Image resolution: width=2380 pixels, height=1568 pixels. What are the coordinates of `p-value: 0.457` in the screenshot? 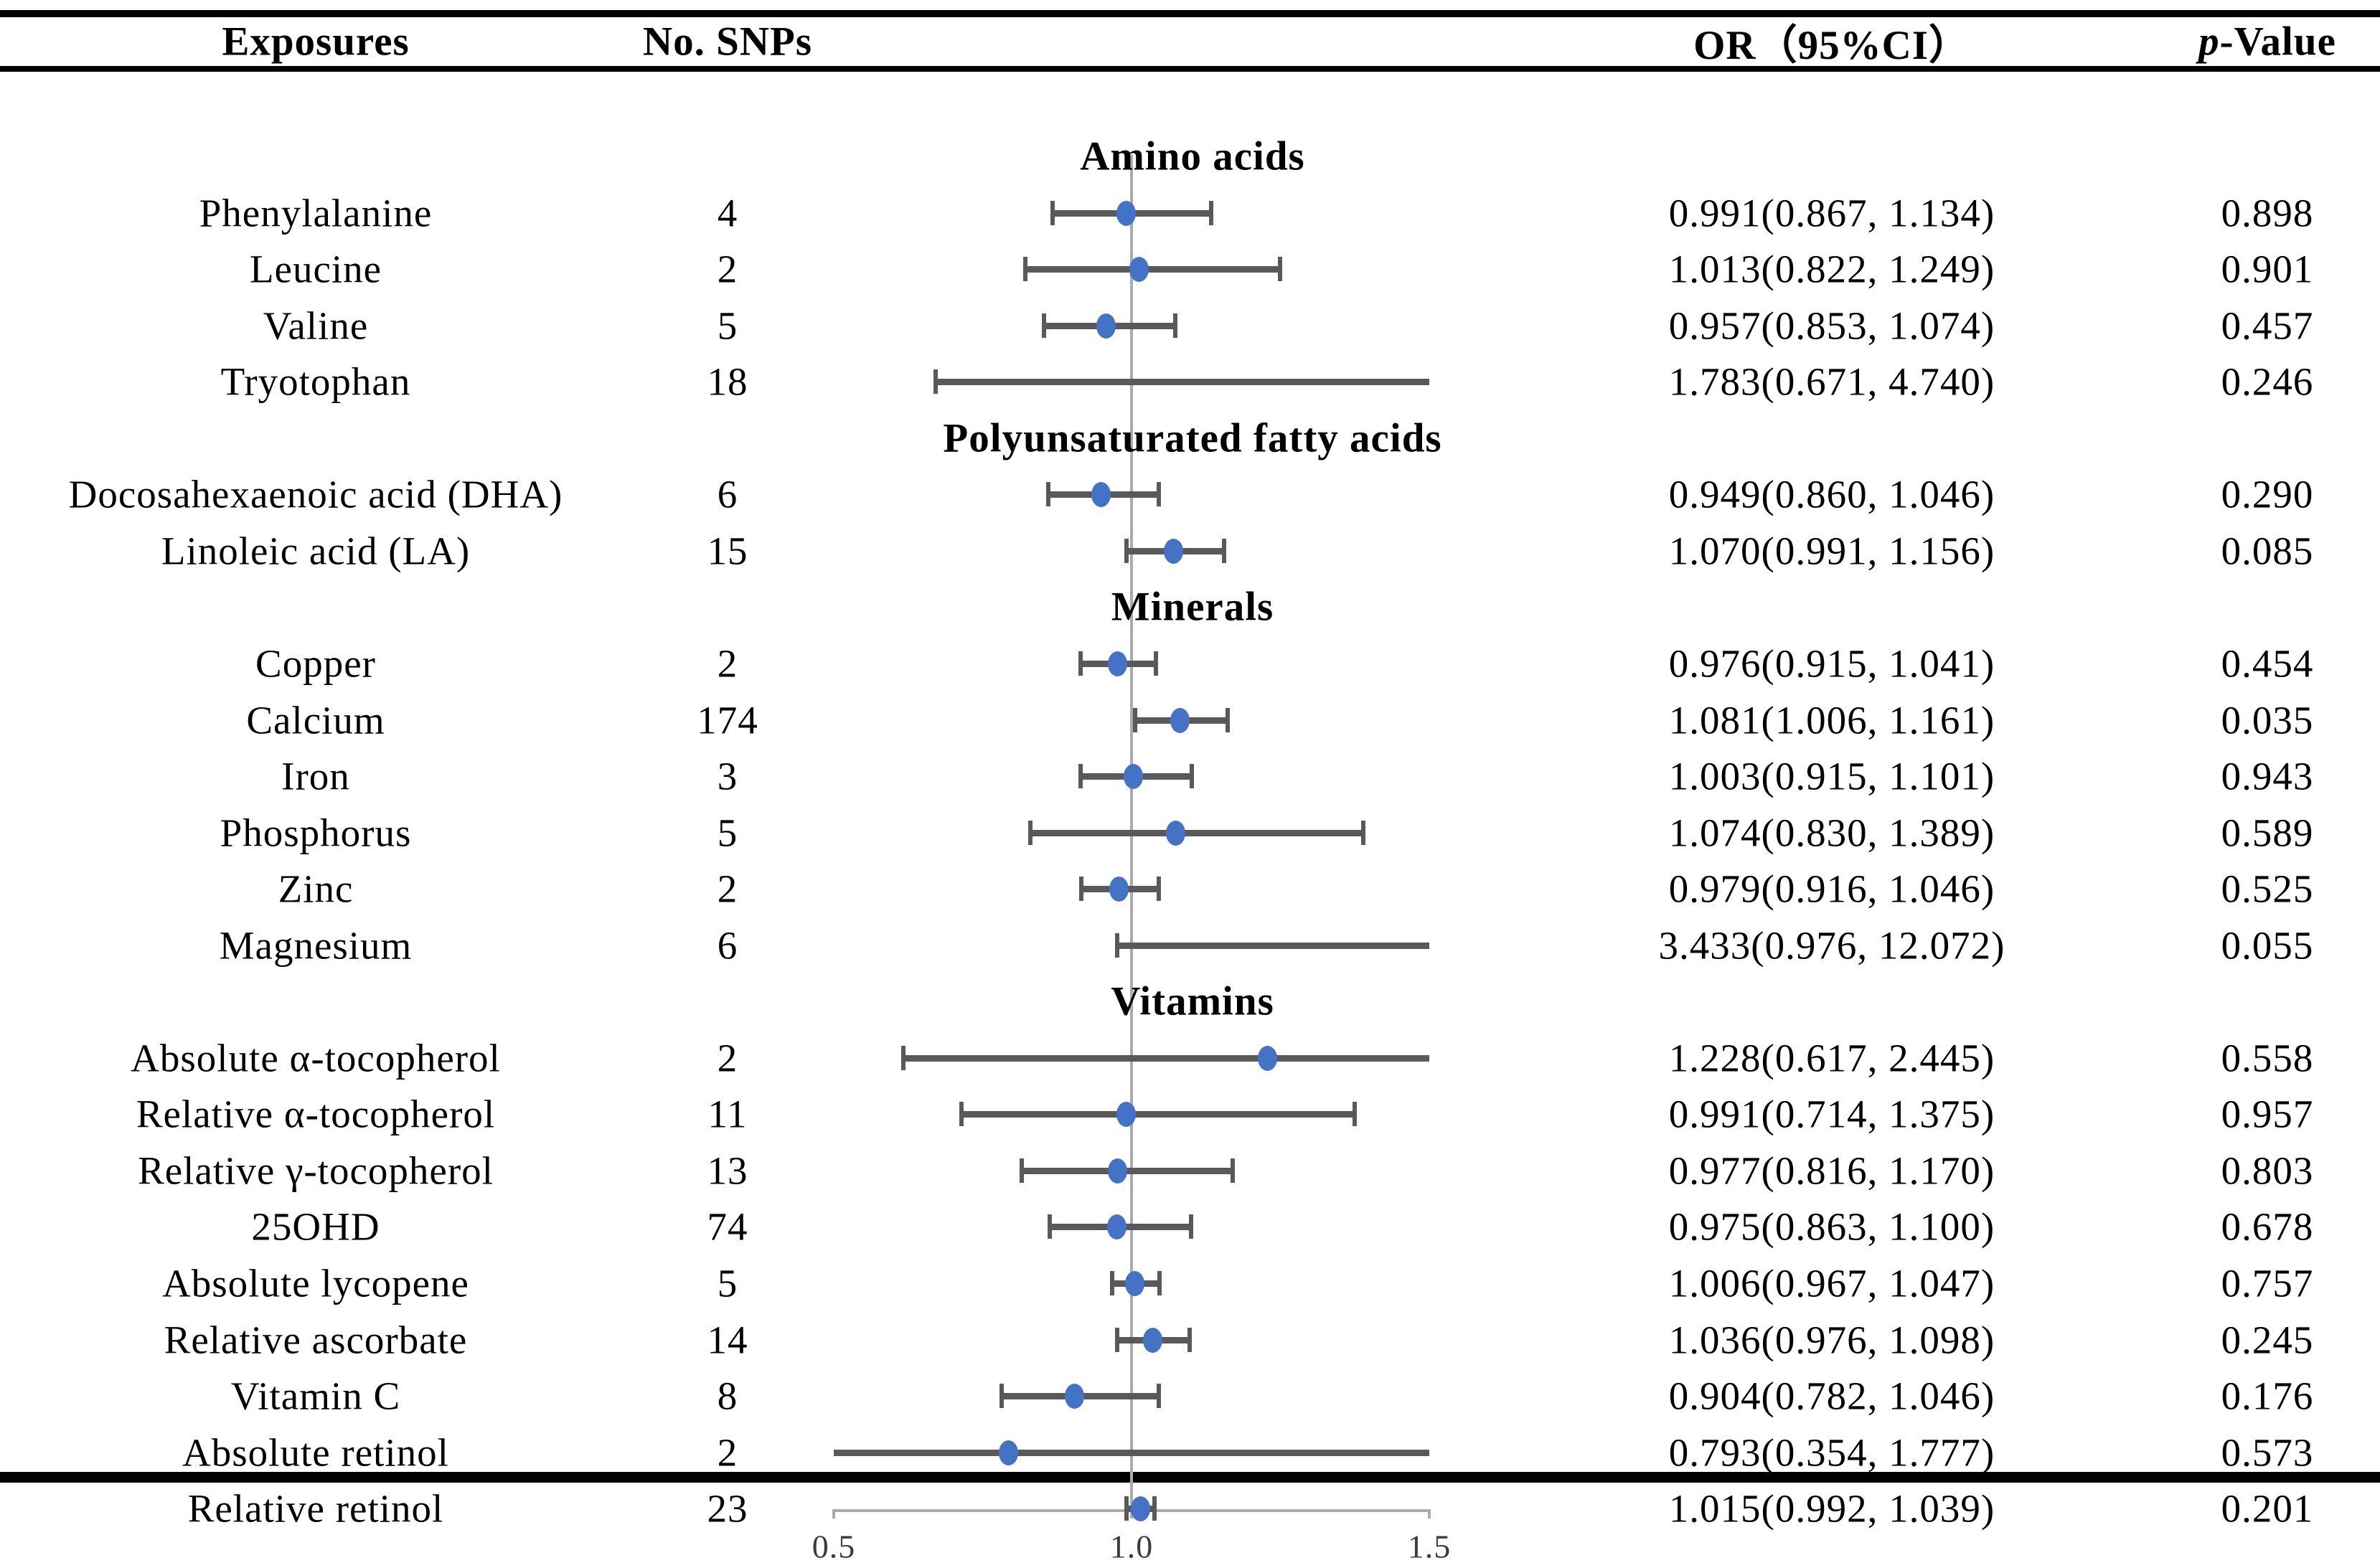 It's located at (2267, 326).